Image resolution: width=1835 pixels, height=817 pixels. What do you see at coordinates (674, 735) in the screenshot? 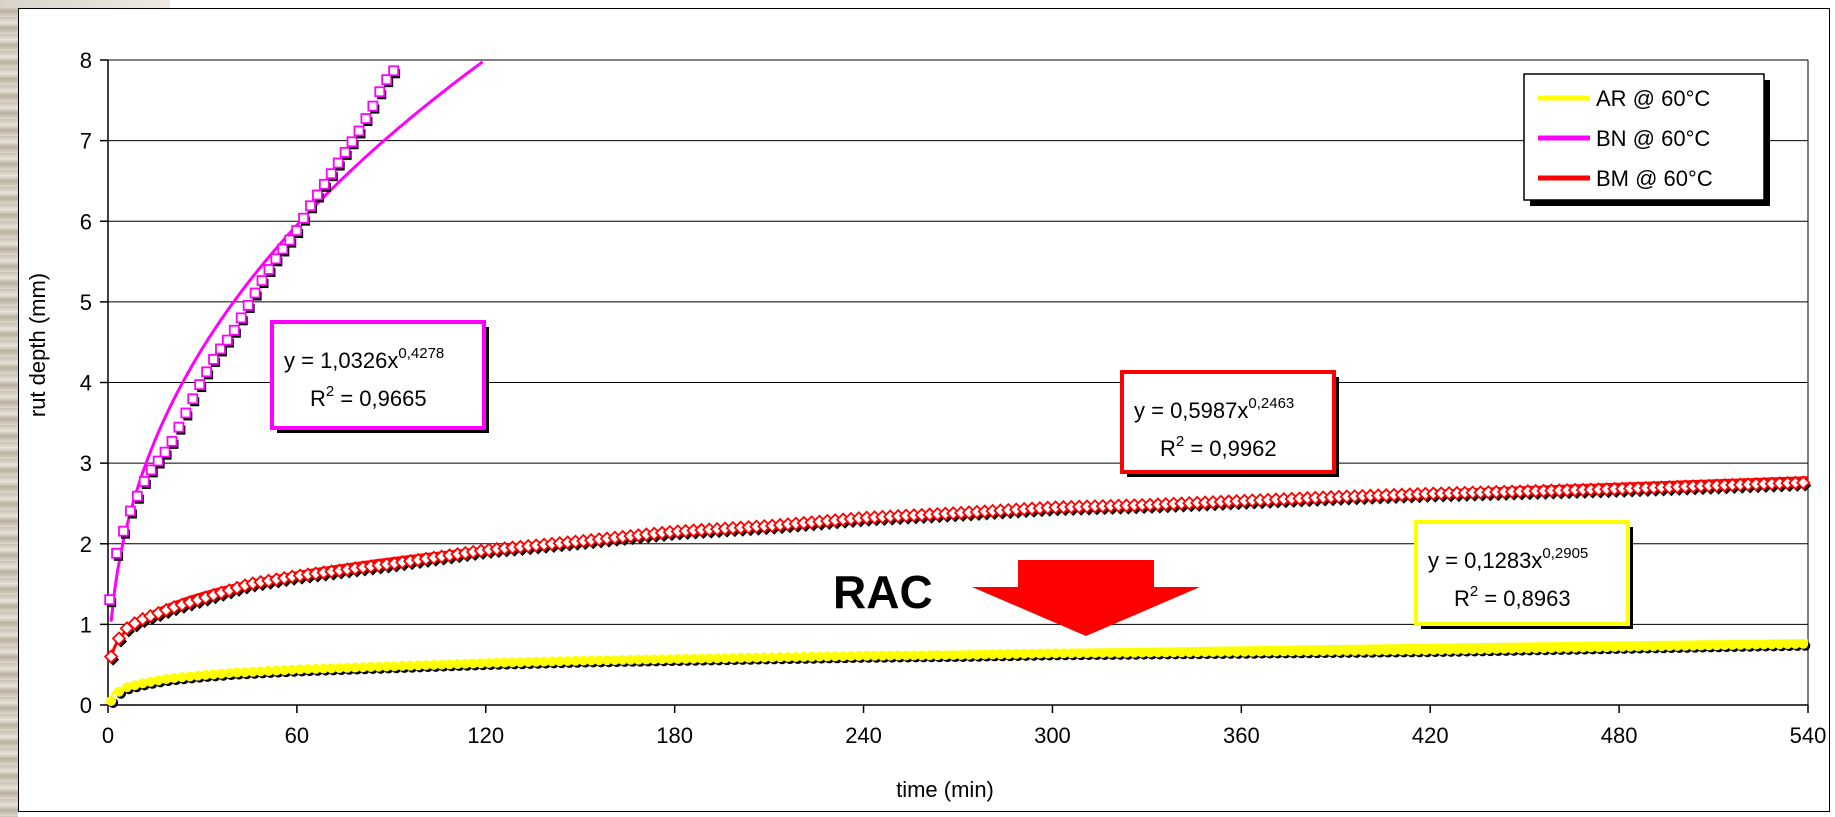
I see `x-tick-label: 180` at bounding box center [674, 735].